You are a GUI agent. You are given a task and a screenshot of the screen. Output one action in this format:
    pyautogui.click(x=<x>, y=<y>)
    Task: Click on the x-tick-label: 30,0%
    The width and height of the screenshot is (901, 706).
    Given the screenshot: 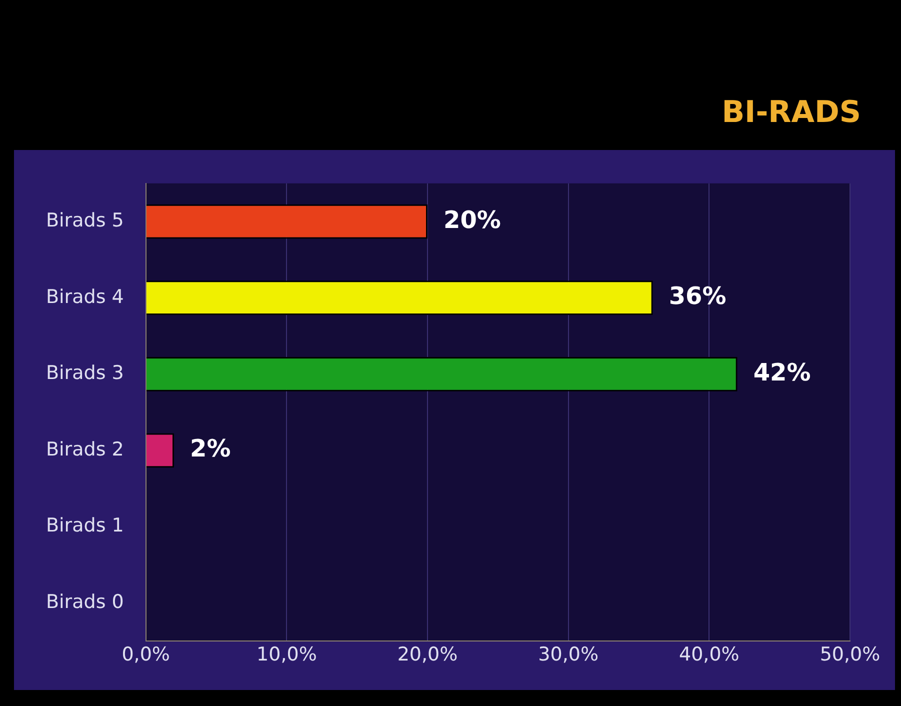 What is the action you would take?
    pyautogui.click(x=568, y=655)
    